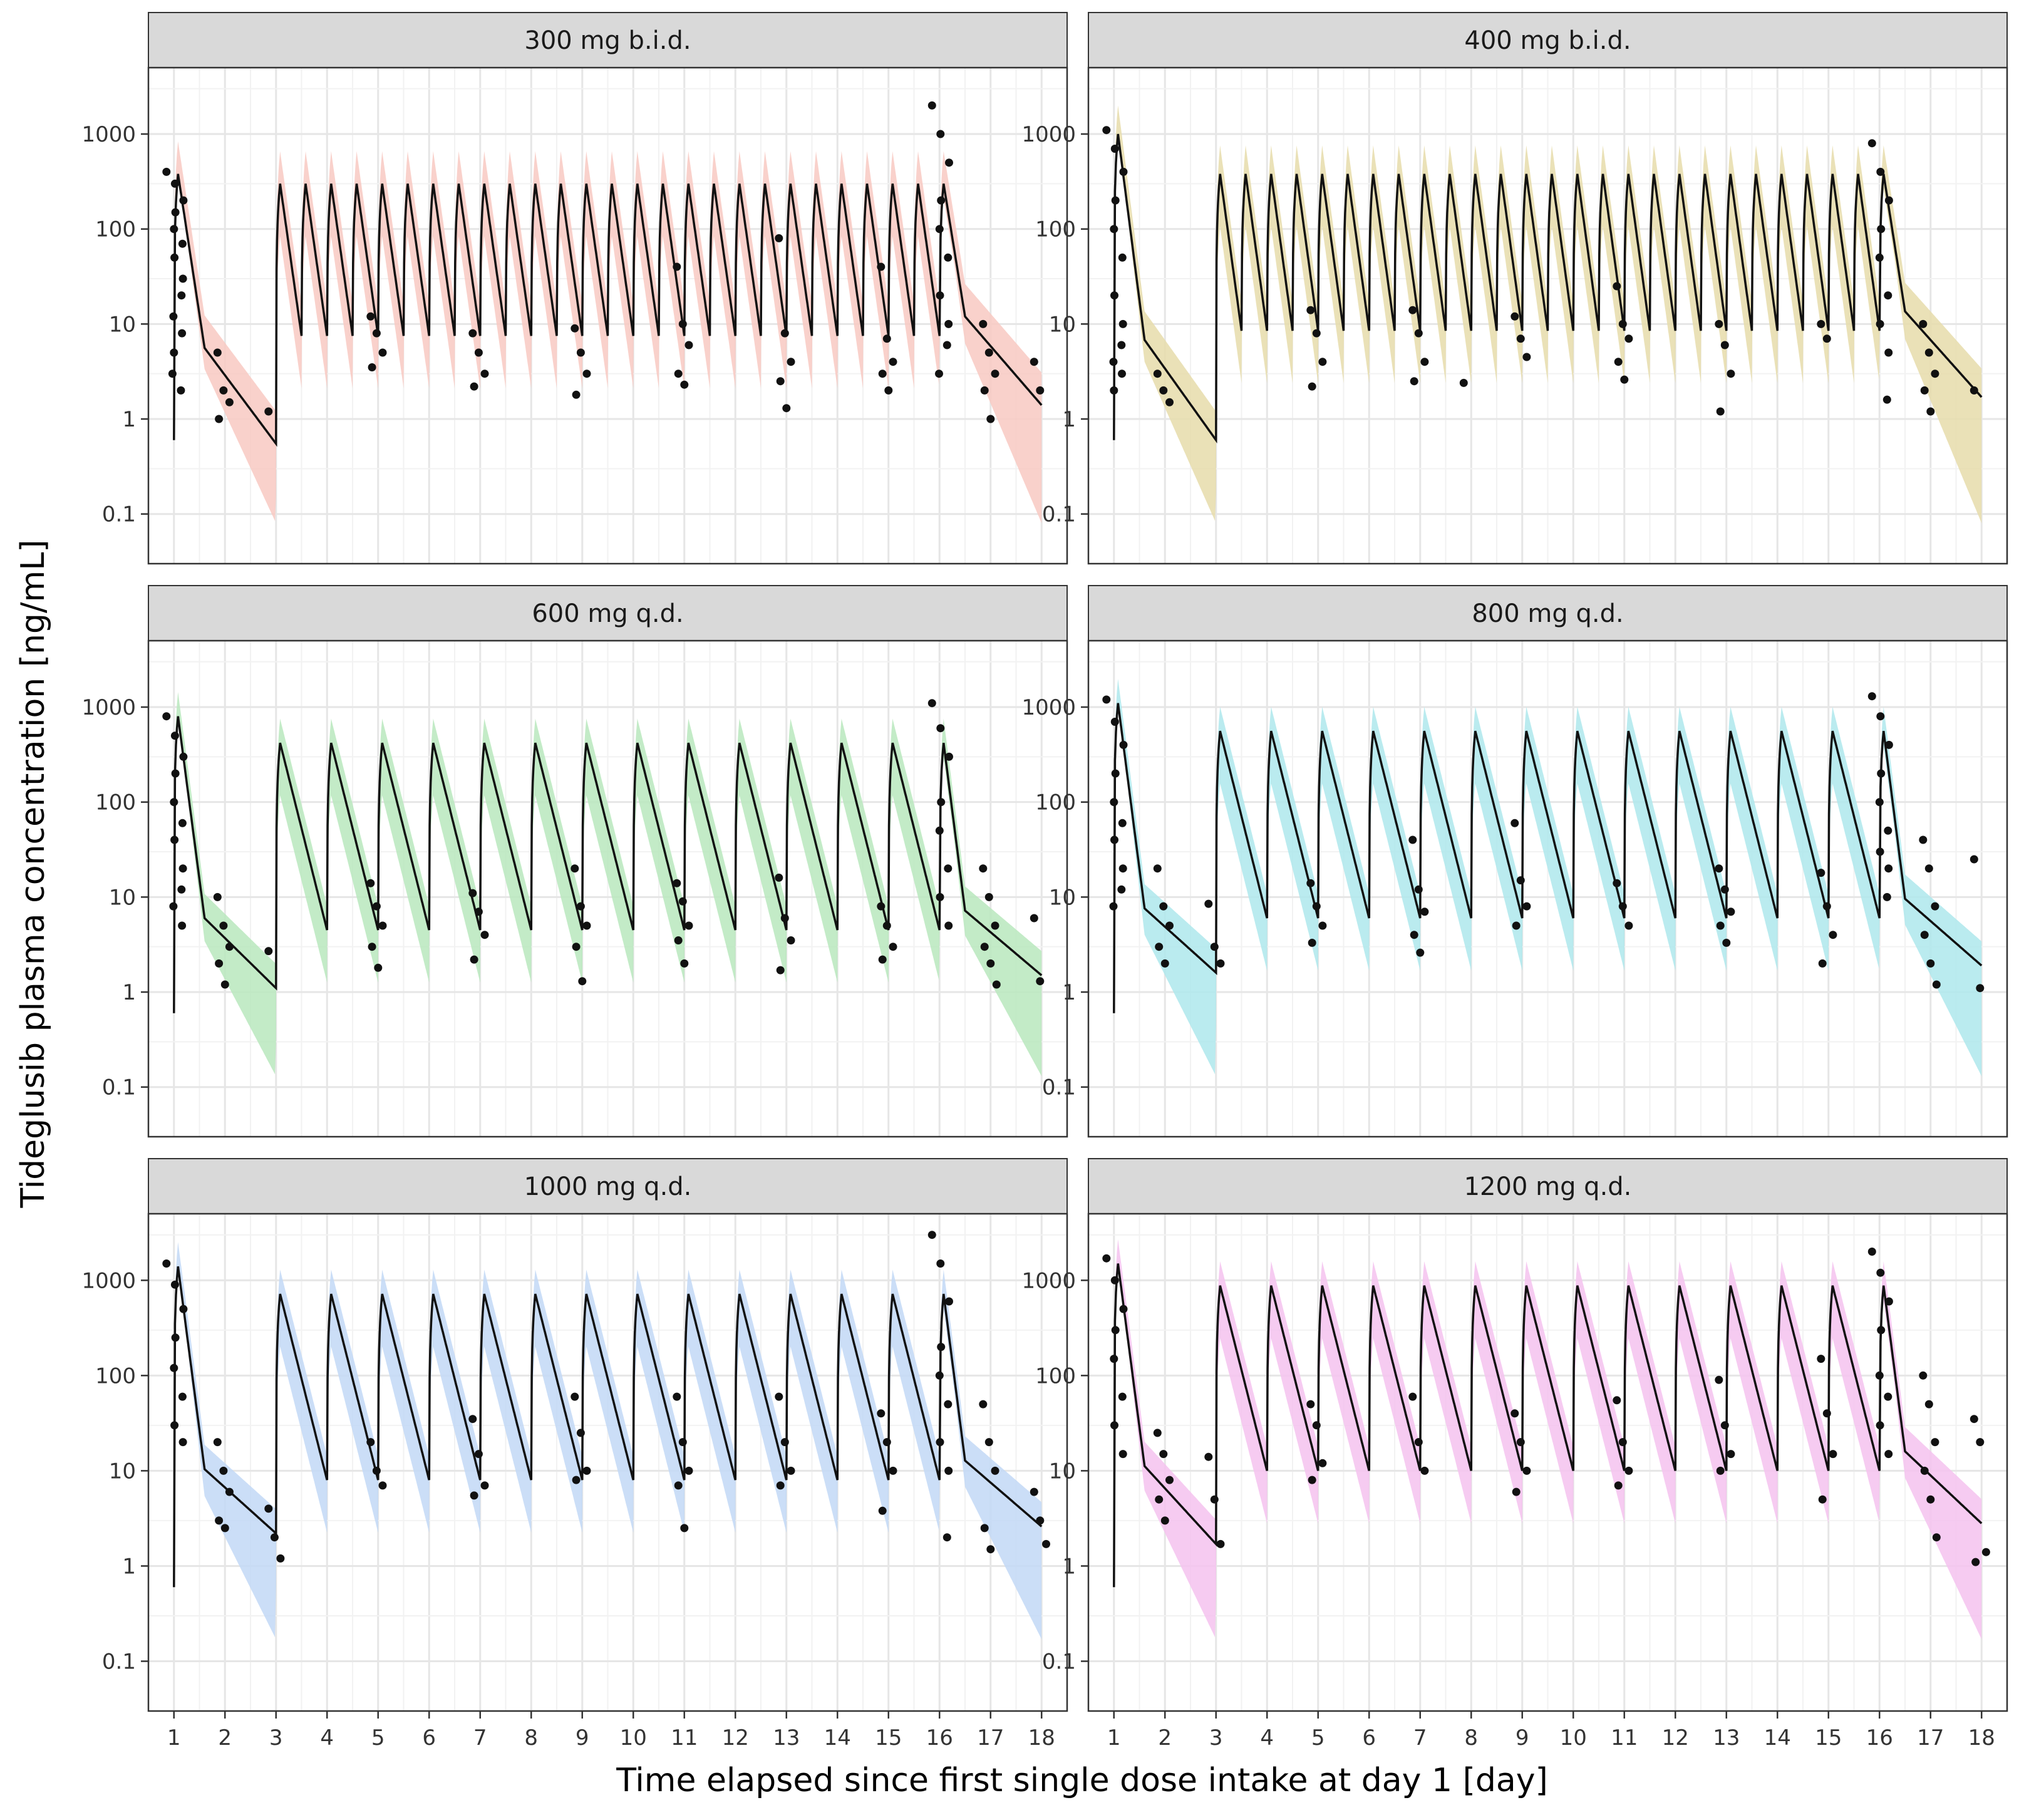 This screenshot has height=1820, width=2019. What do you see at coordinates (1930, 1738) in the screenshot?
I see `x-tick-label: 17` at bounding box center [1930, 1738].